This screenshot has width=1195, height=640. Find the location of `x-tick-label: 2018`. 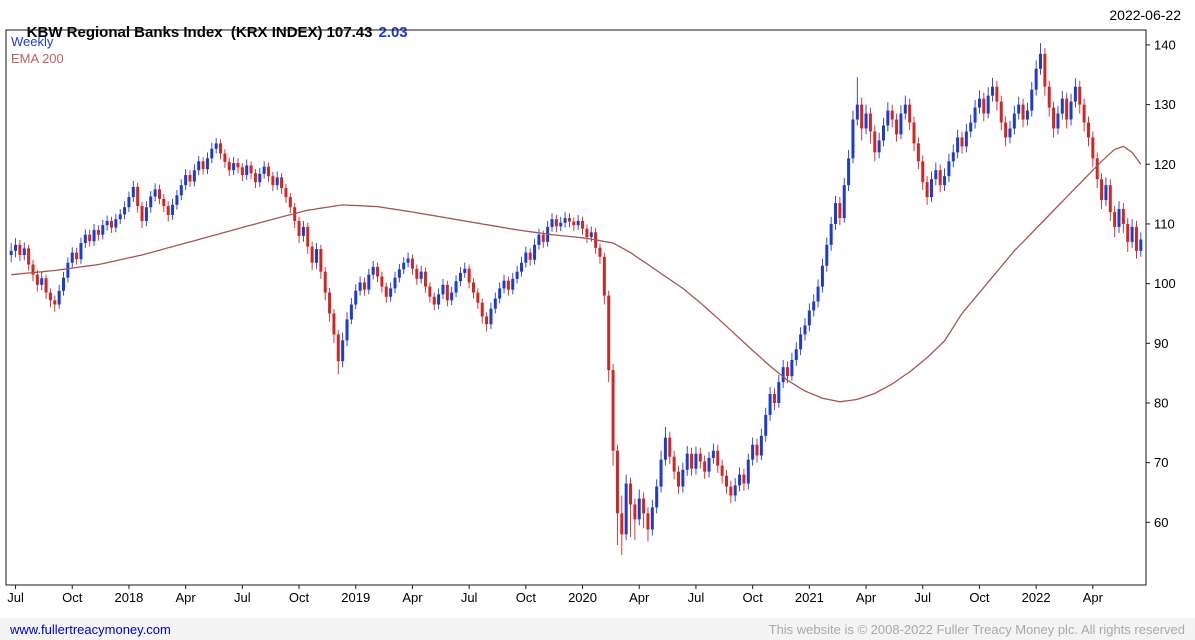

x-tick-label: 2018 is located at coordinates (128, 597).